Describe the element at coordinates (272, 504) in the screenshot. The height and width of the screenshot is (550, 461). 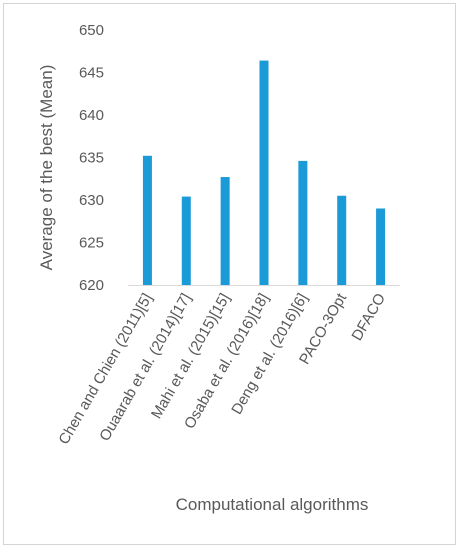
I see `x-axis-title: Computational algorithms` at that location.